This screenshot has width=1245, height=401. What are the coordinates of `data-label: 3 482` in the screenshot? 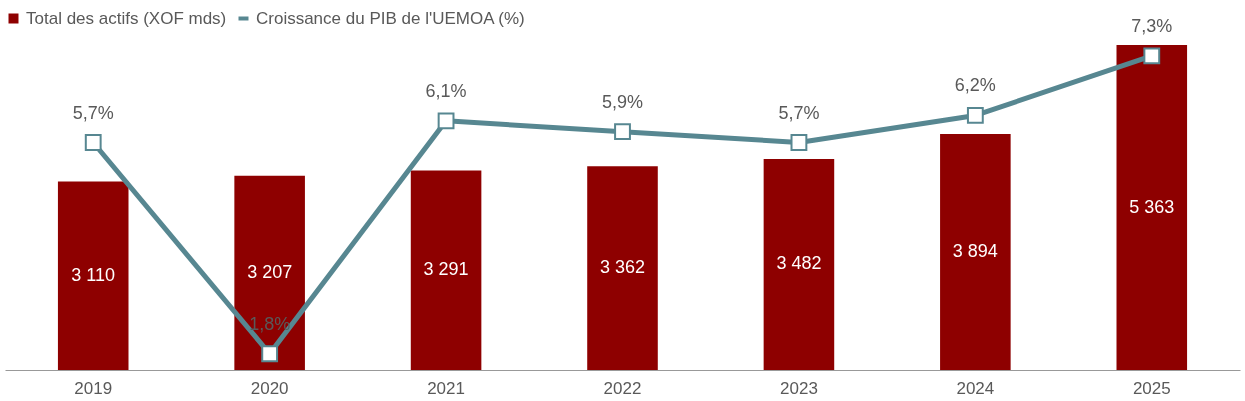 It's located at (799, 263).